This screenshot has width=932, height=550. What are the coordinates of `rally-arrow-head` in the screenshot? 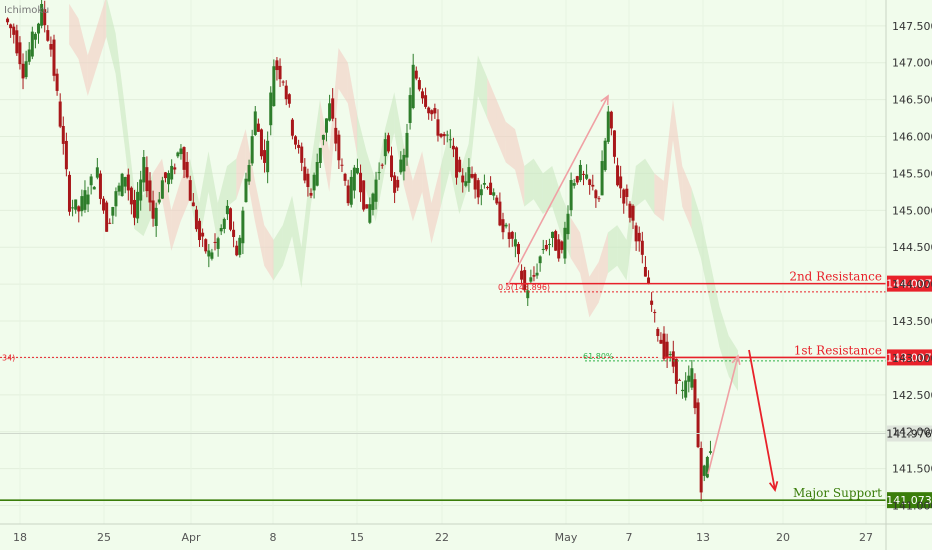 It's located at (604, 100).